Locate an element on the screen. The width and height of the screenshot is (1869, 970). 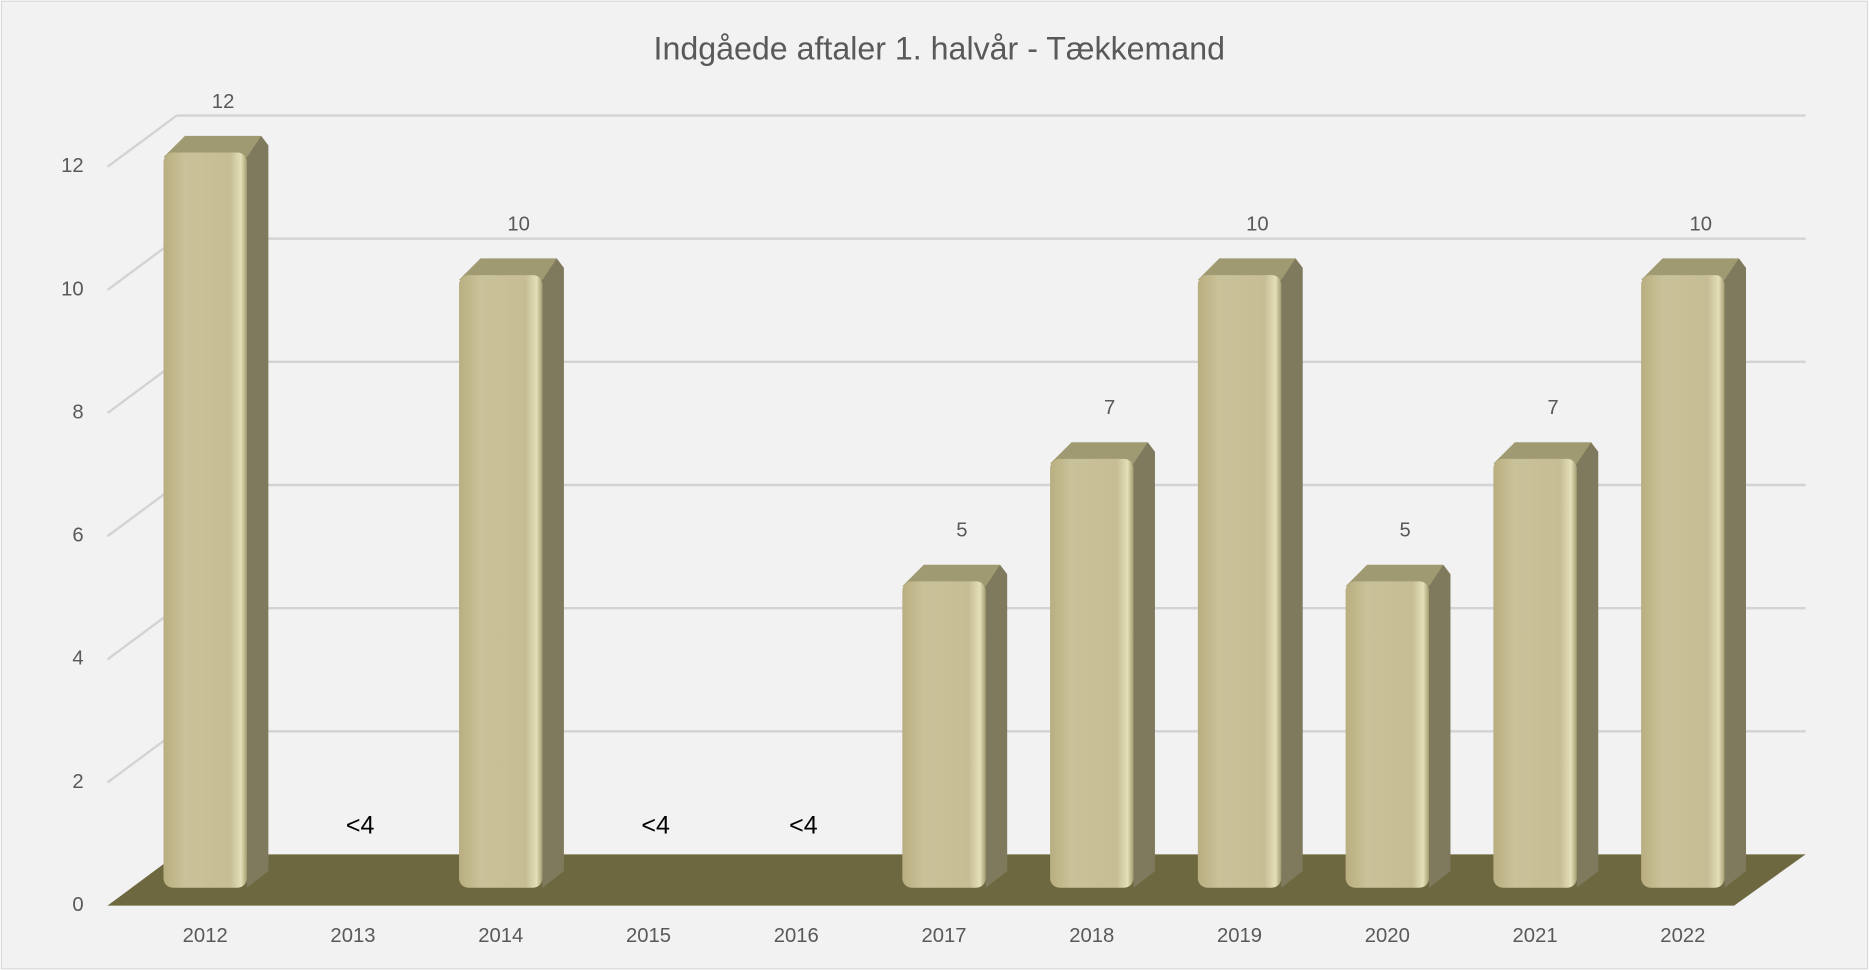
y-tick-label: 2 is located at coordinates (77, 782).